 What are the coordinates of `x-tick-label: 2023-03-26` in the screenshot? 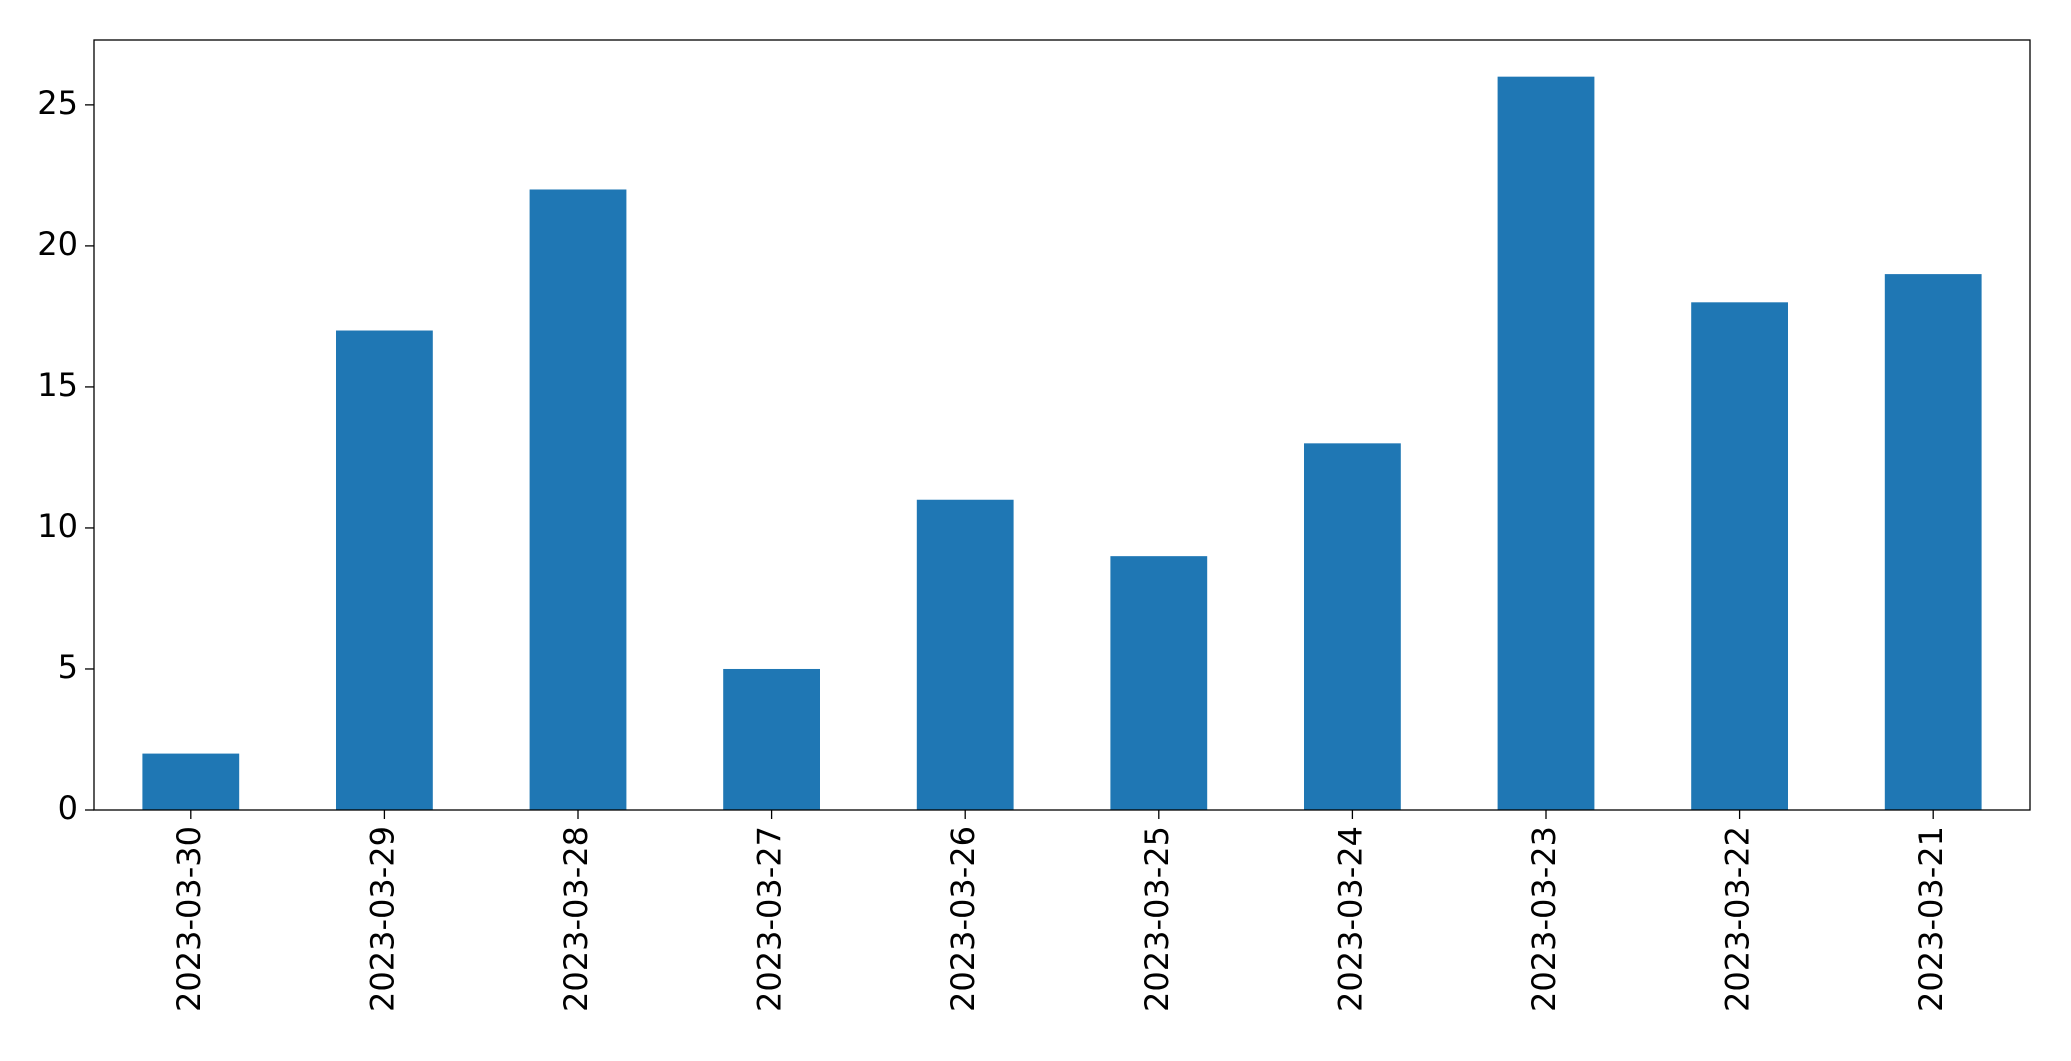 It's located at (963, 919).